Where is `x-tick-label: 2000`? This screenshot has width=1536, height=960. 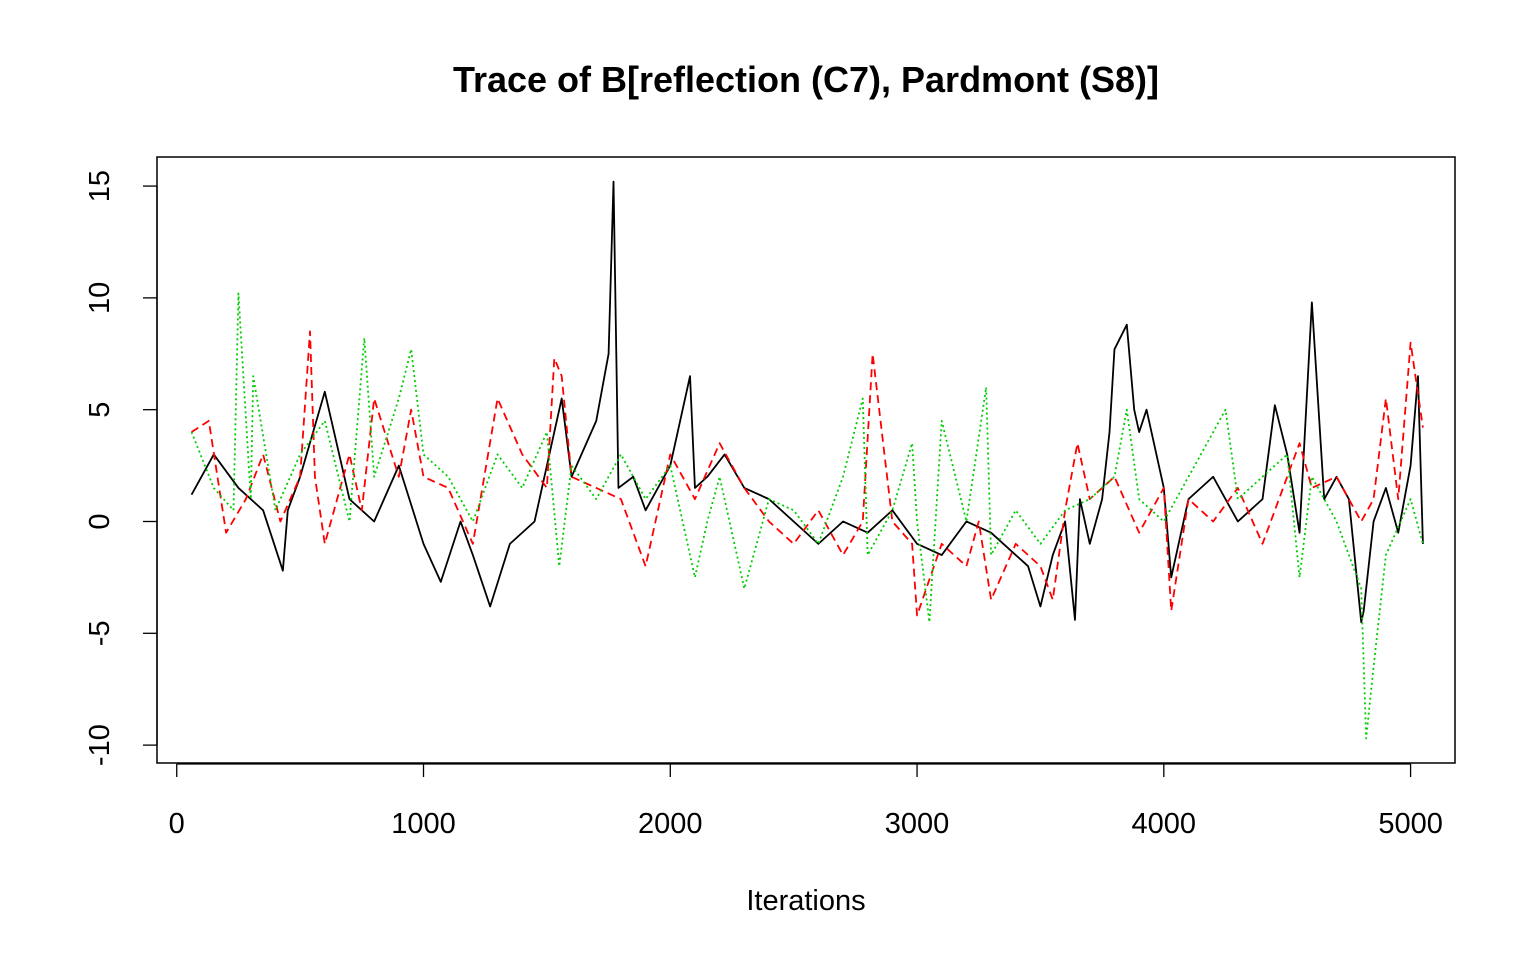 x-tick-label: 2000 is located at coordinates (670, 824).